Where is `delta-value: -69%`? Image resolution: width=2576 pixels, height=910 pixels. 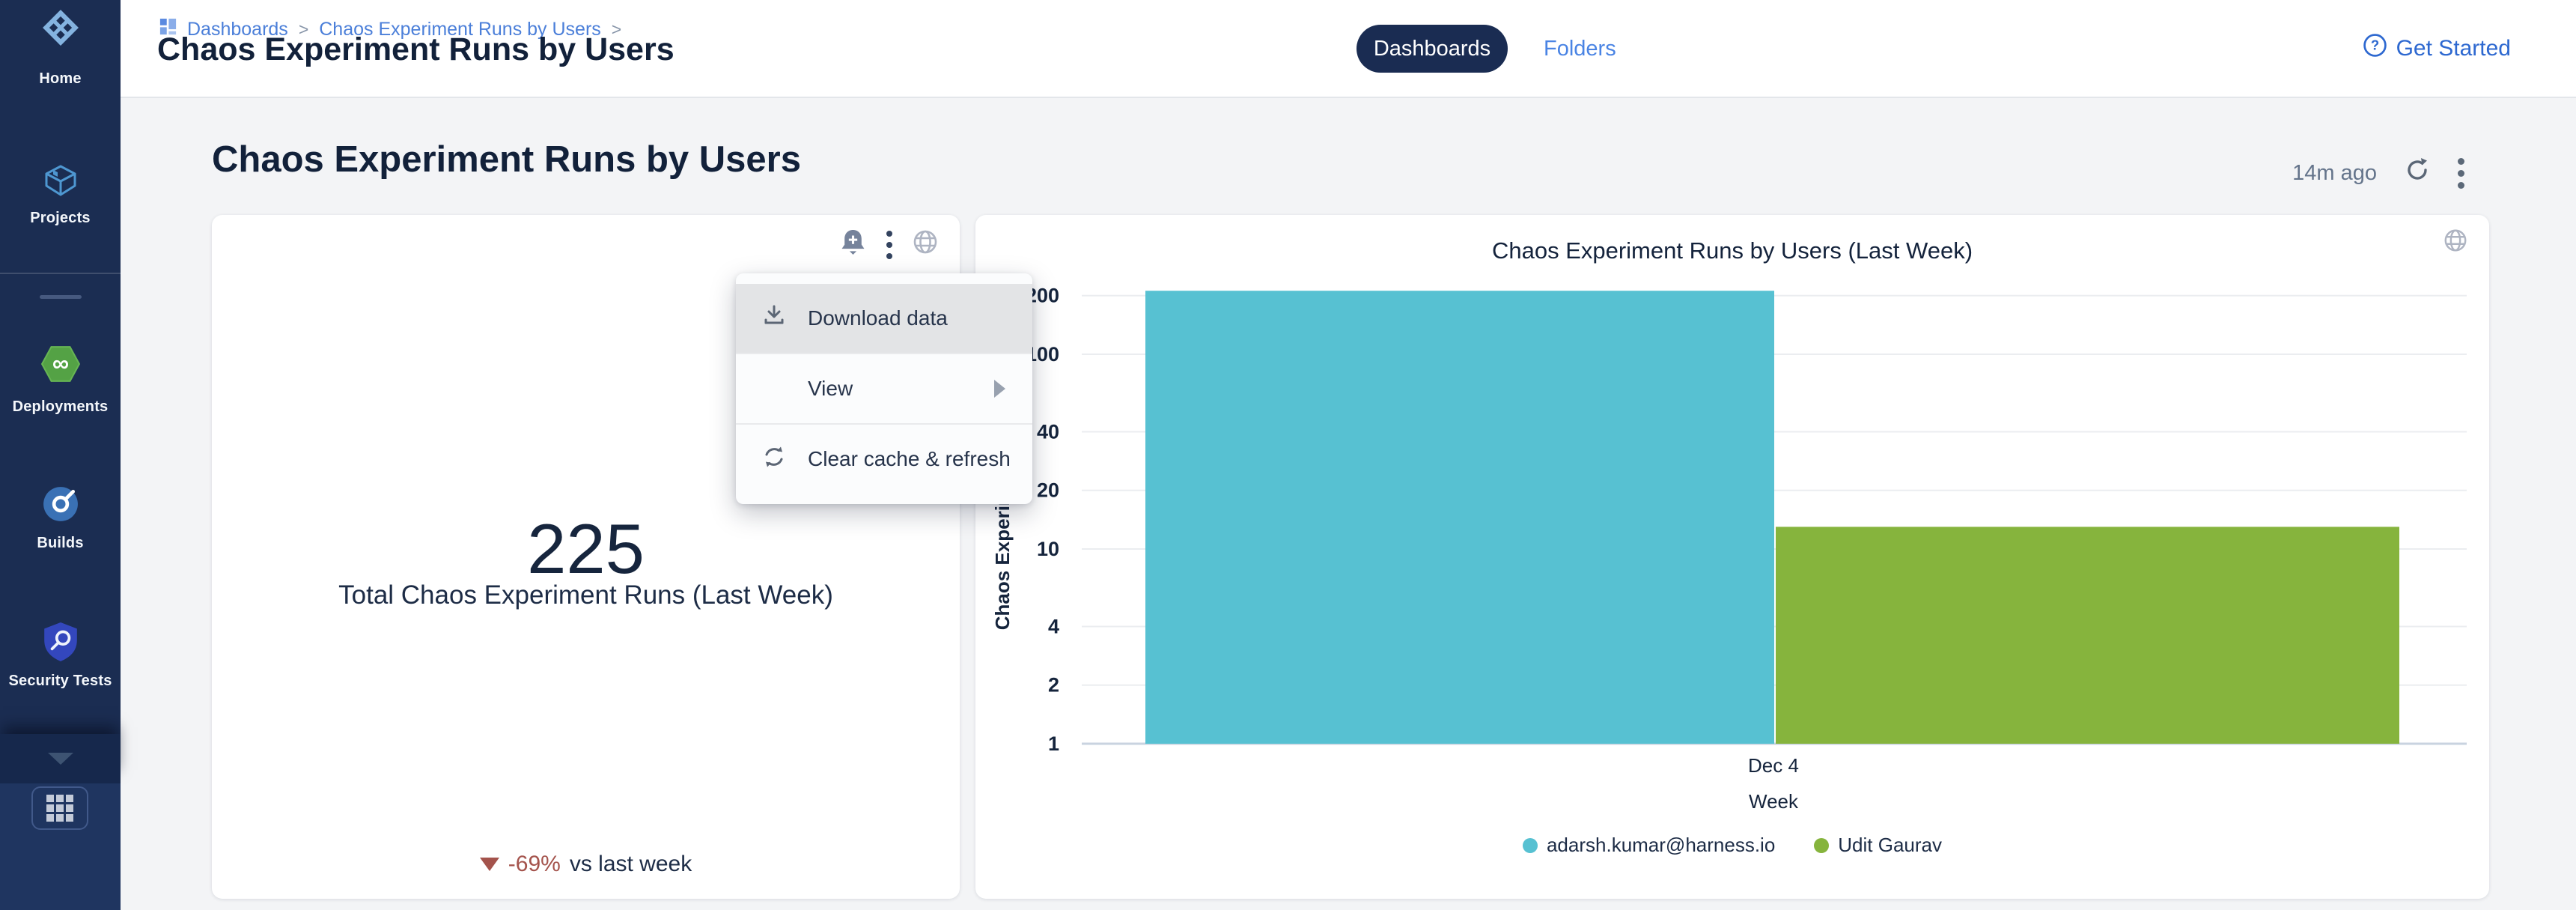 delta-value: -69% is located at coordinates (534, 864).